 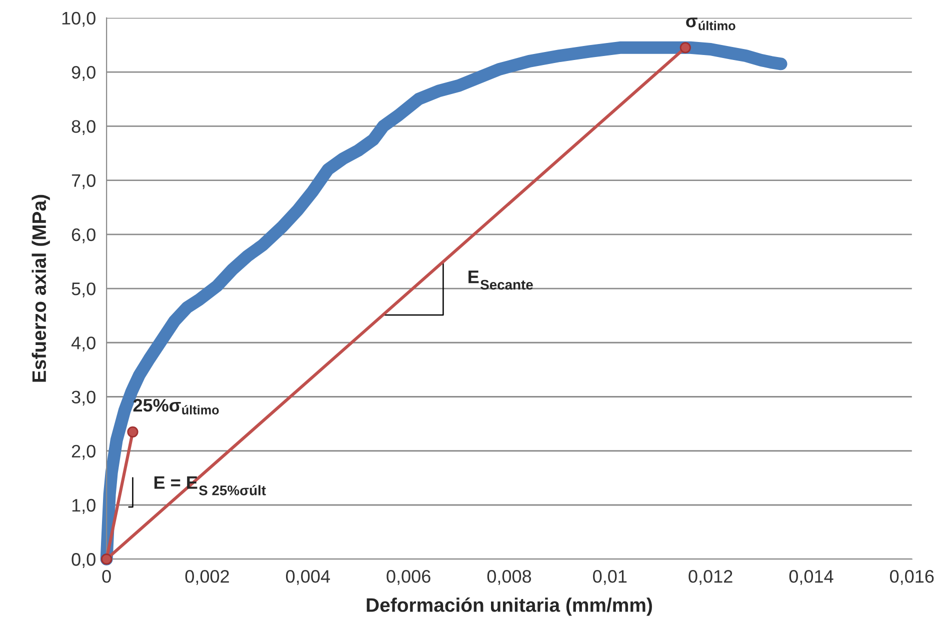 What do you see at coordinates (84, 506) in the screenshot?
I see `y-tick-label: 1,0` at bounding box center [84, 506].